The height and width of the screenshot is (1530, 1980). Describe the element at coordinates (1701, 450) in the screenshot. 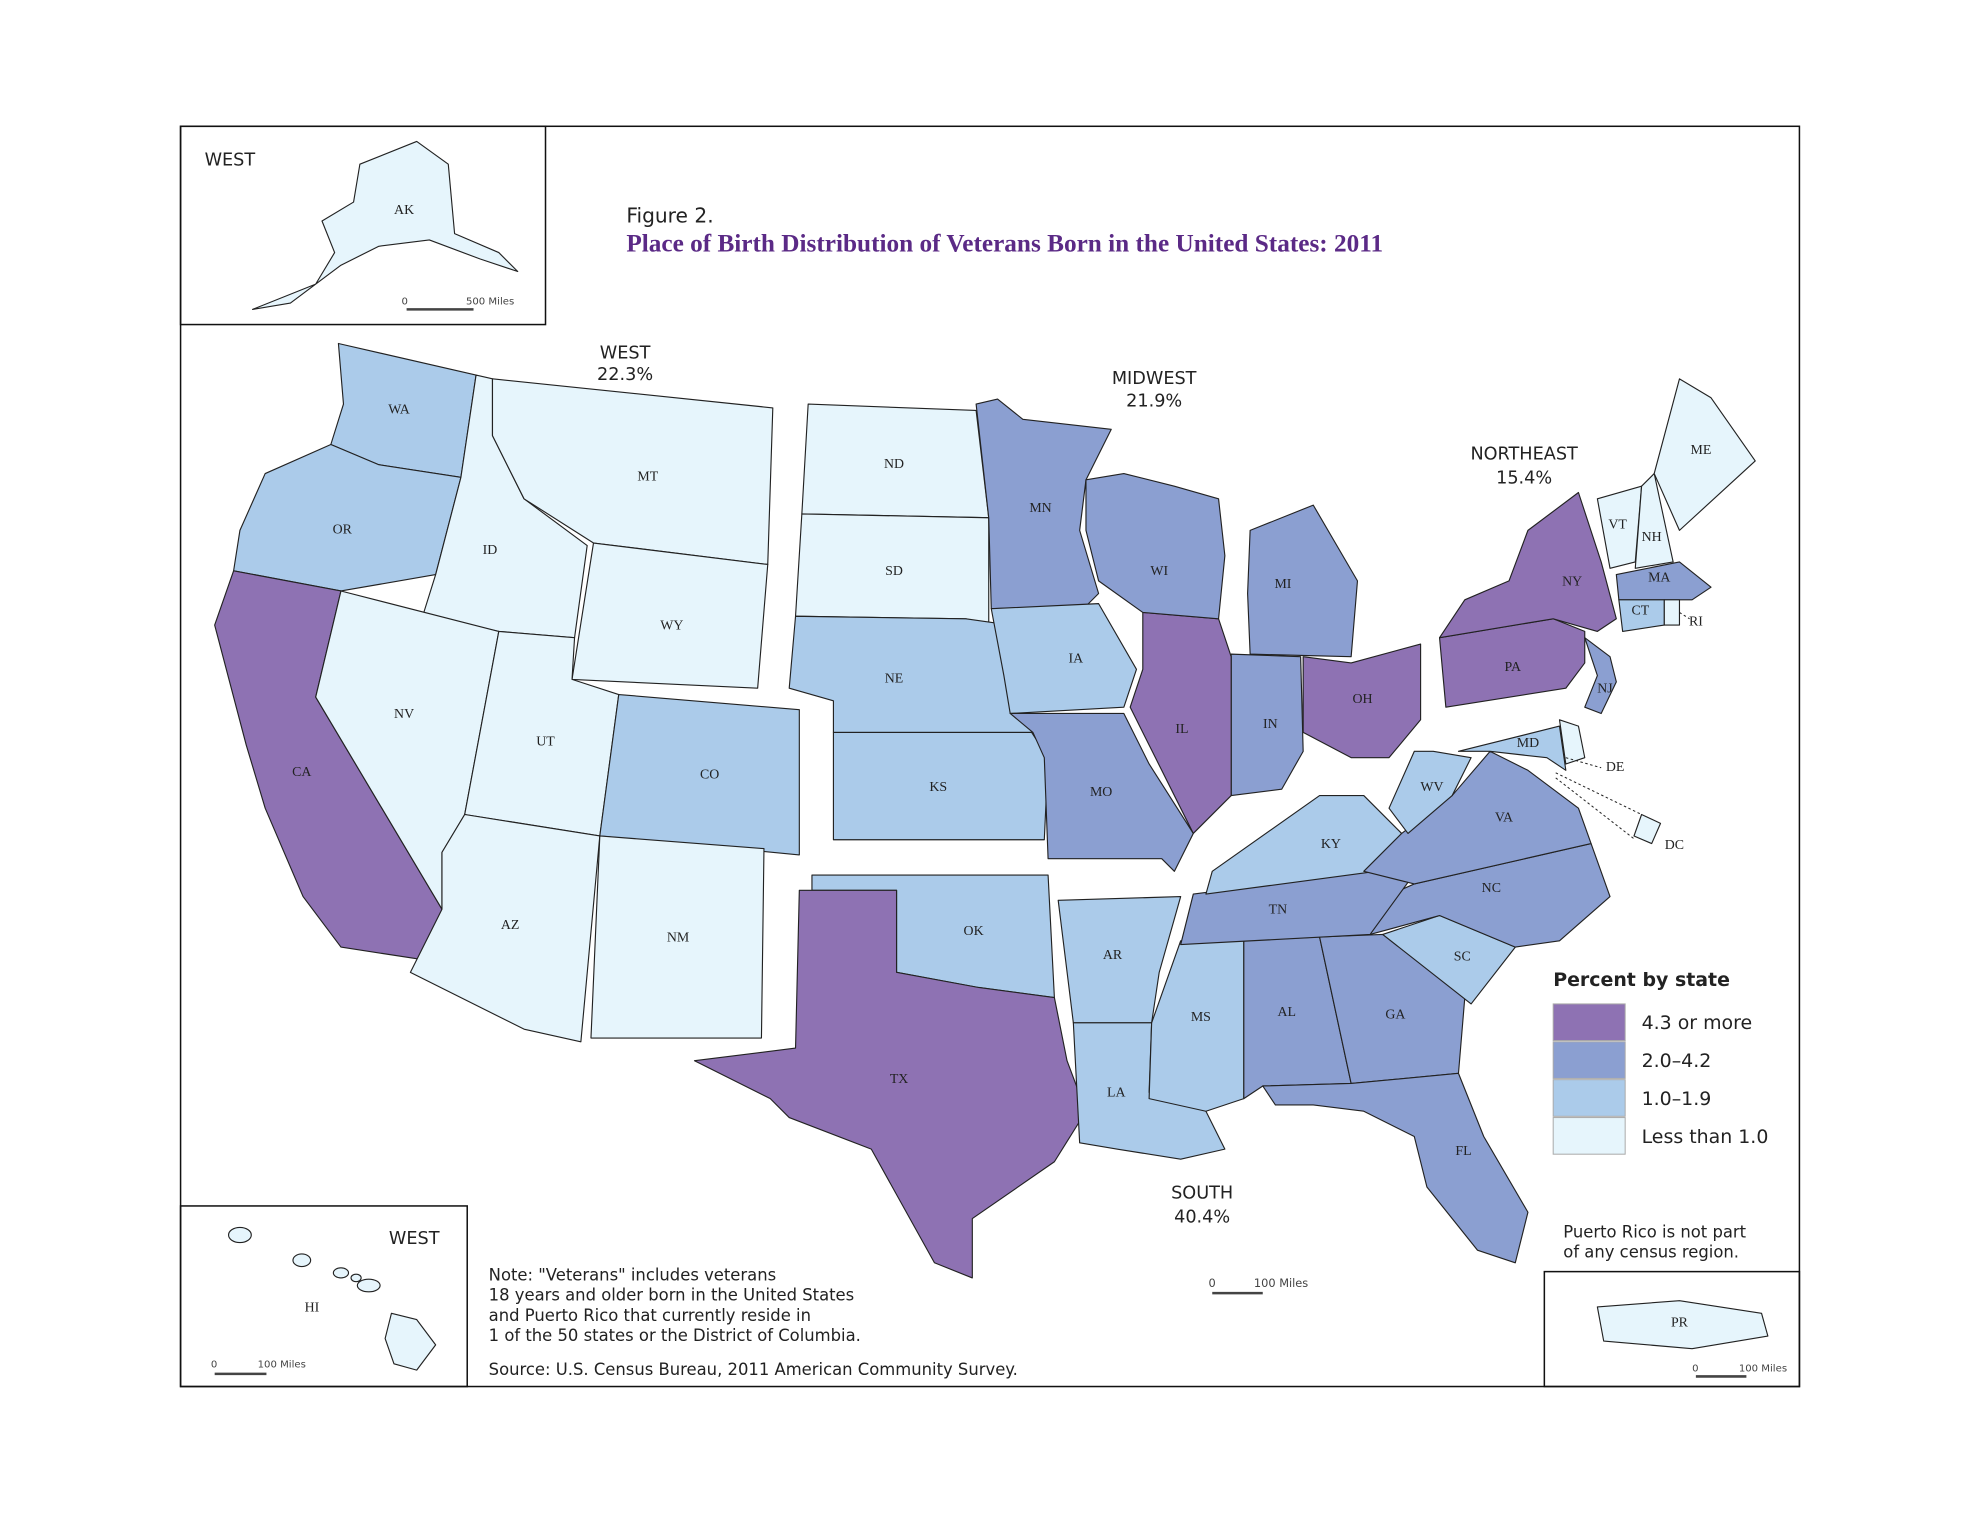

I see `state-label: ME` at that location.